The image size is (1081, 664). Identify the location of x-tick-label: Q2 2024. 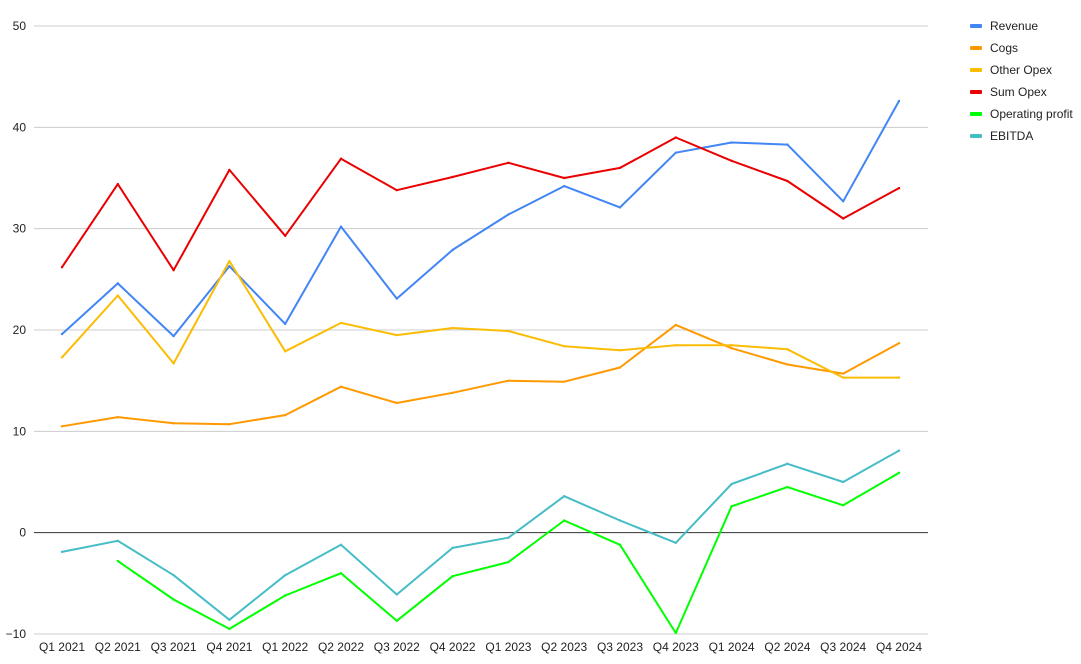
(787, 647).